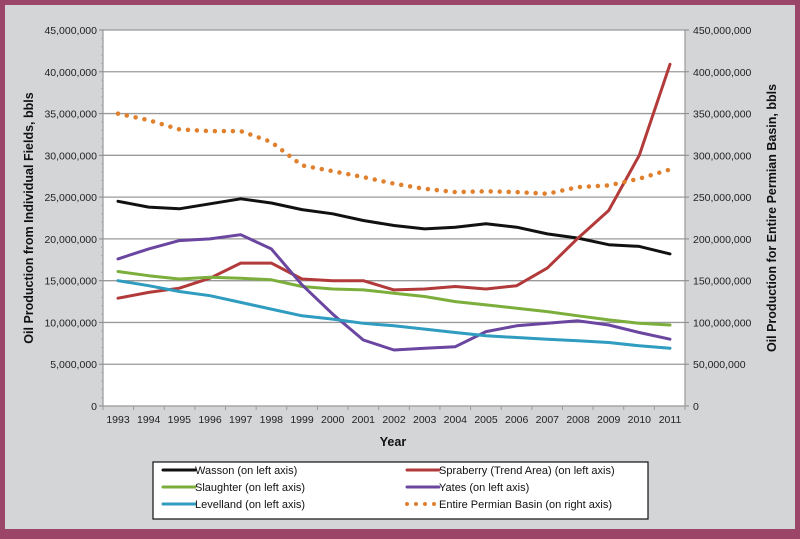  I want to click on right-tick-label: 0, so click(696, 407).